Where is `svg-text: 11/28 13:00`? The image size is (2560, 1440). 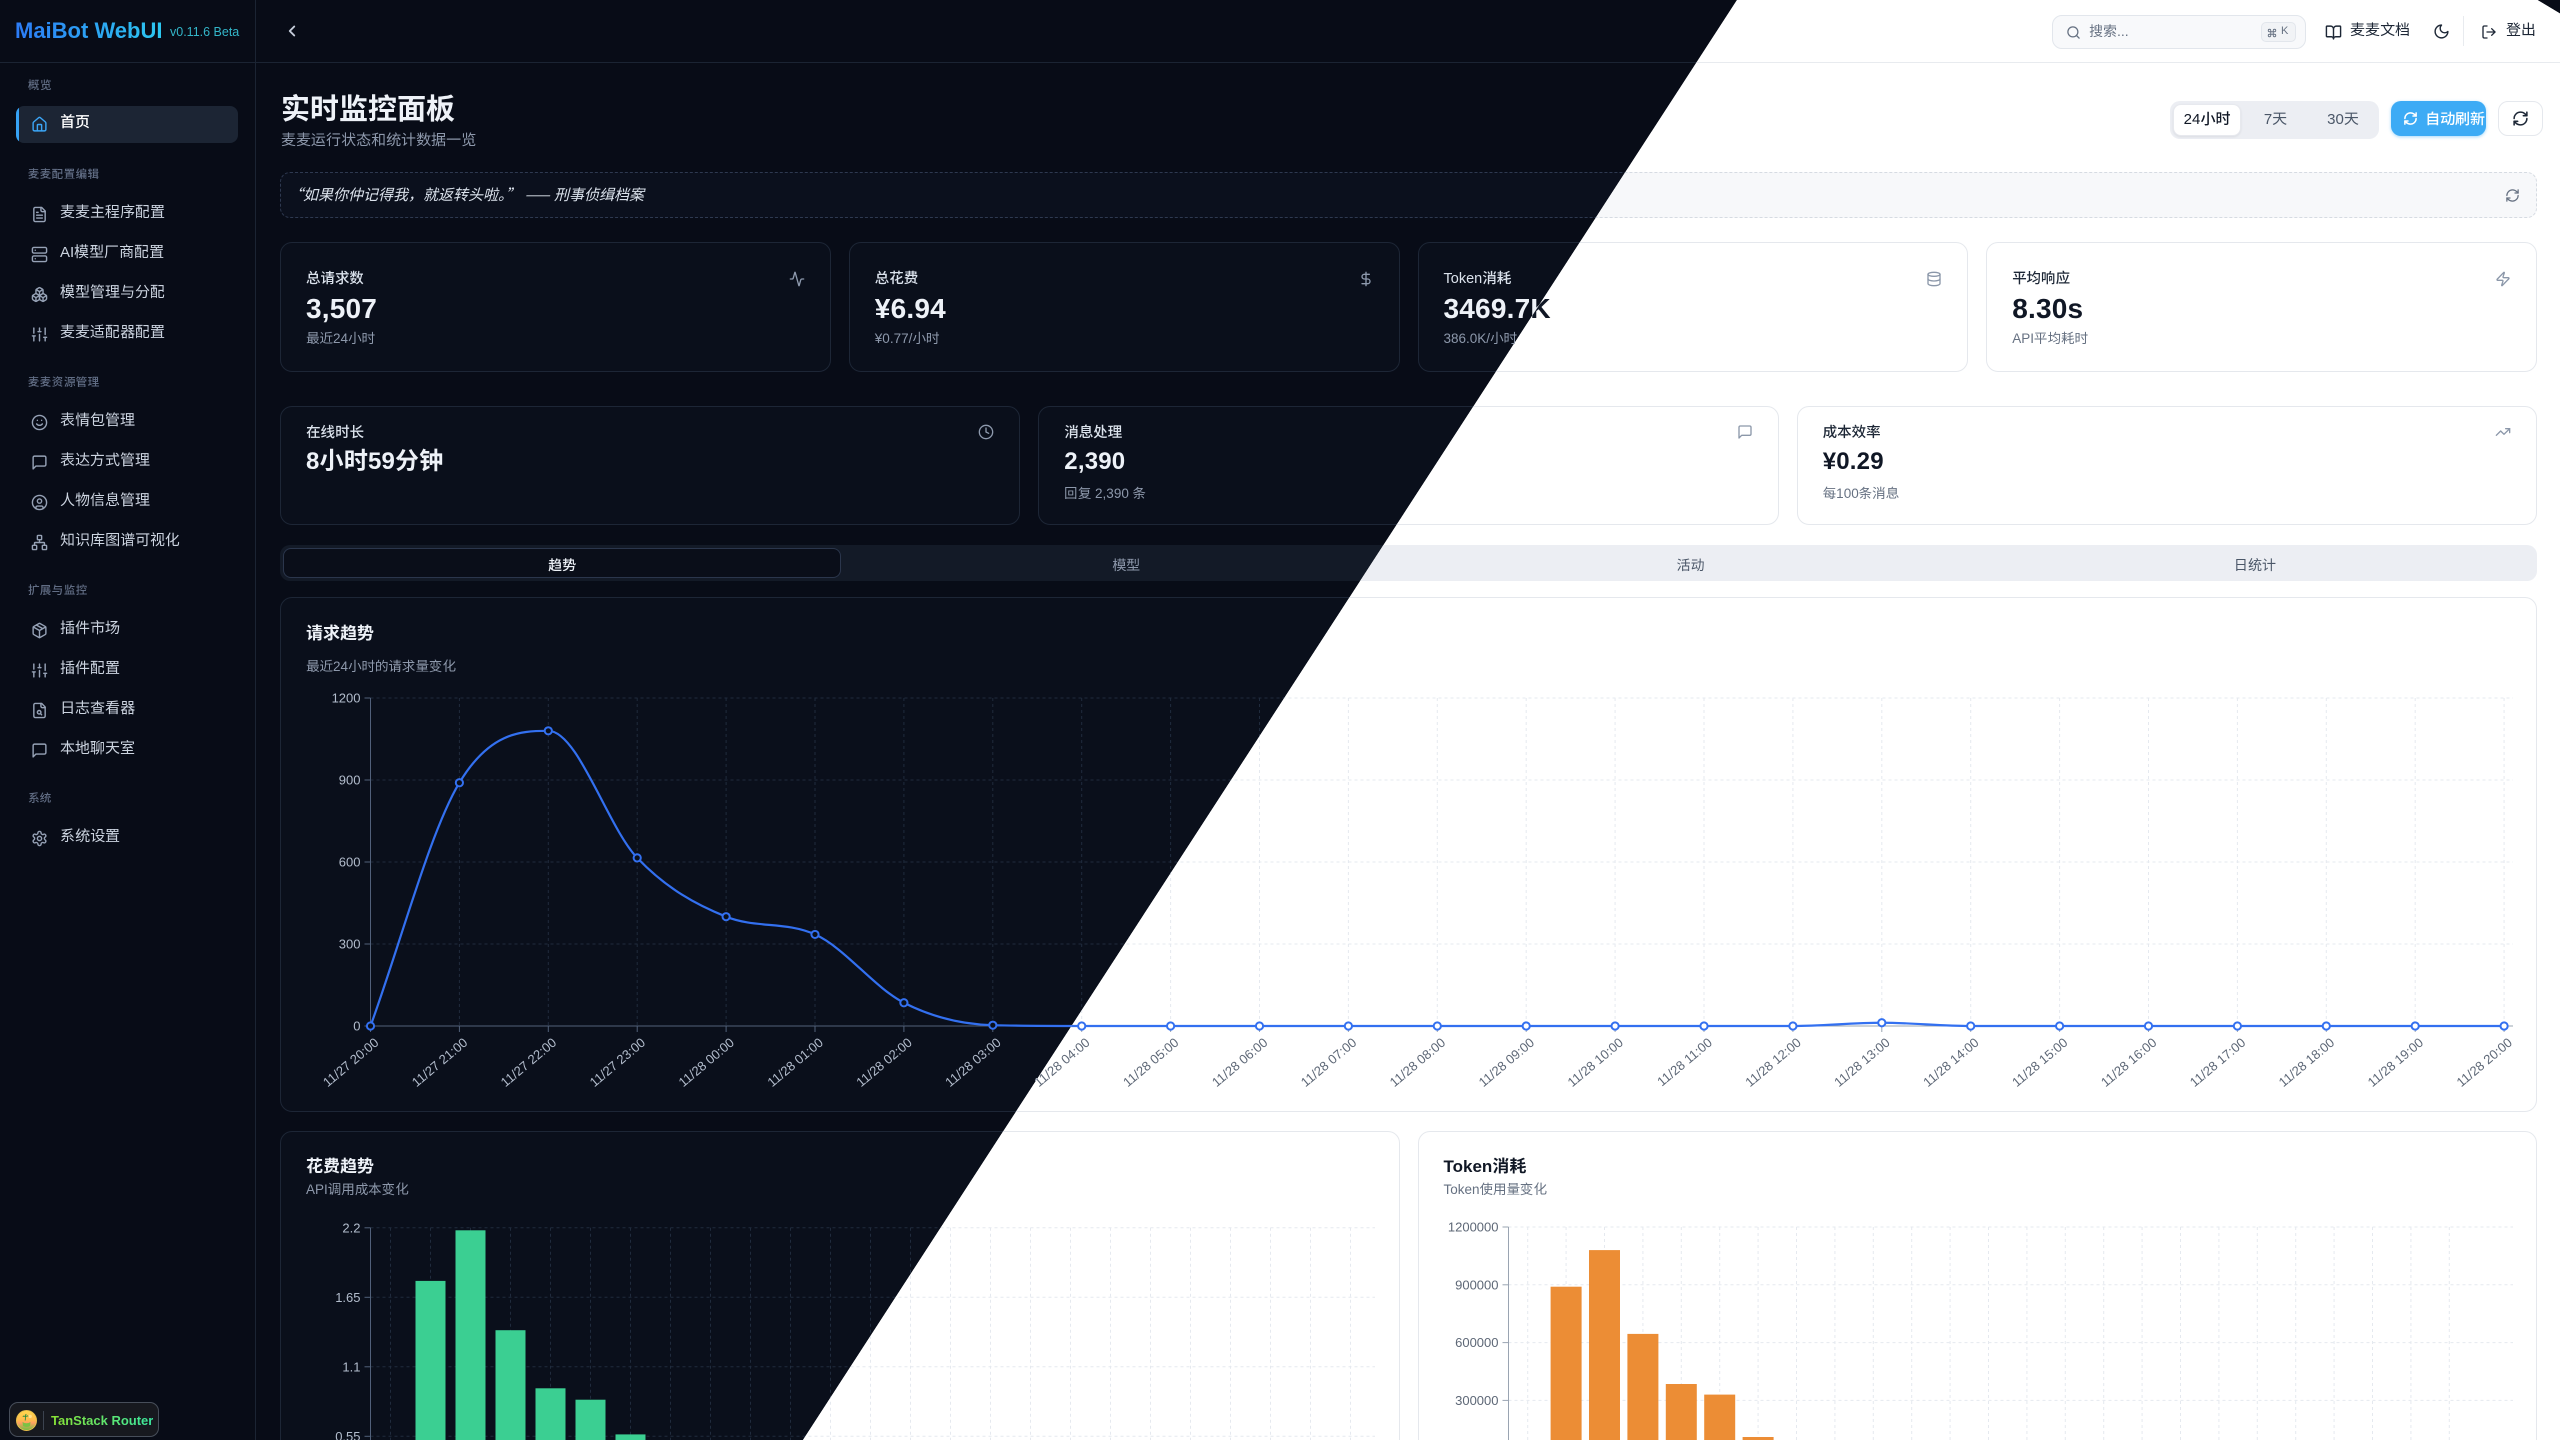 svg-text: 11/28 13:00 is located at coordinates (1862, 1062).